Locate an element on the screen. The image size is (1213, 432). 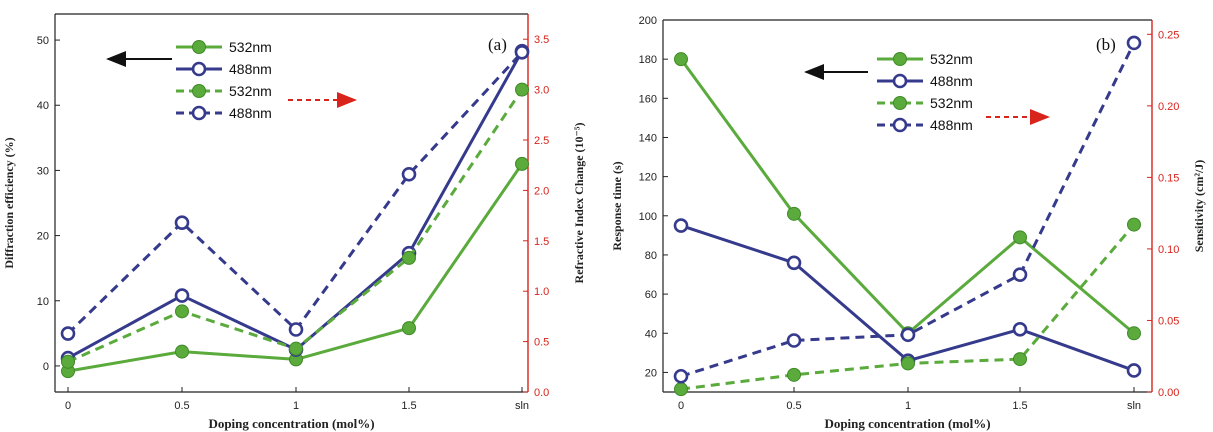
y-tick-label-left: 80 is located at coordinates (651, 256).